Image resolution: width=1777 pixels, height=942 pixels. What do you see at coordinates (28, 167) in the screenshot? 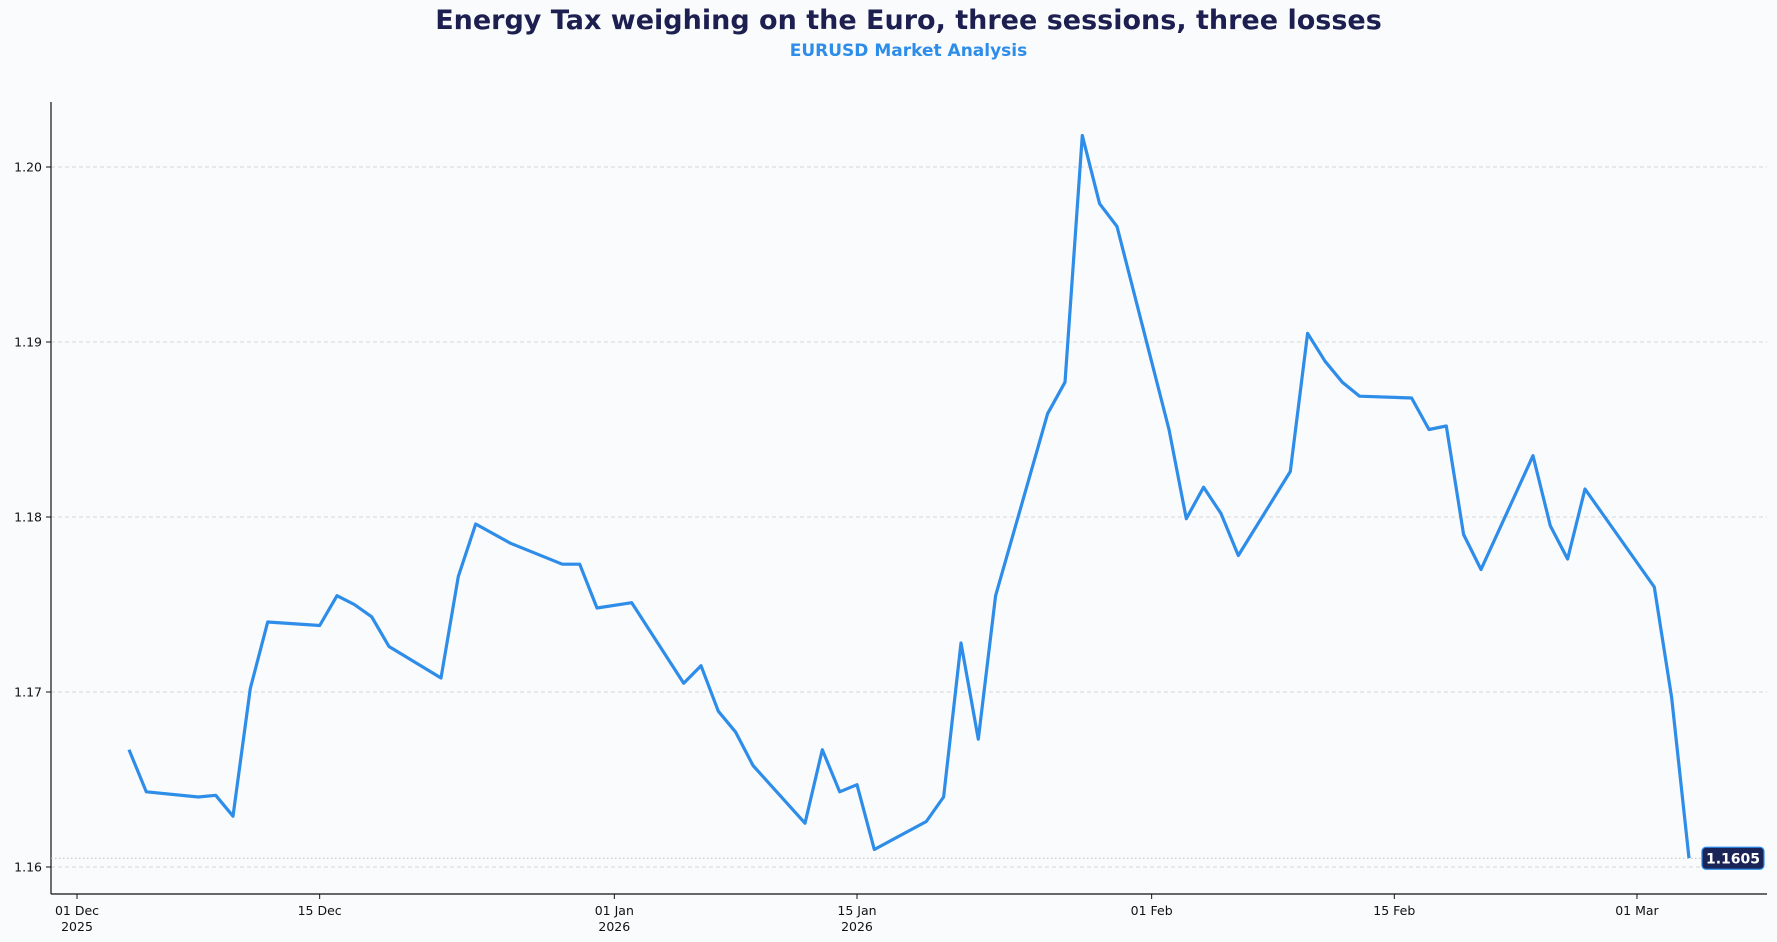
I see `y-tick-label: 1.20` at bounding box center [28, 167].